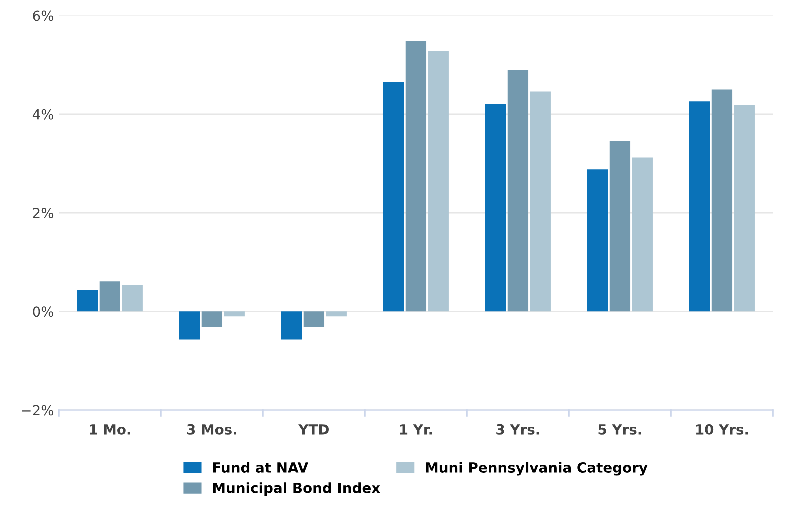 This screenshot has height=526, width=789. Describe the element at coordinates (537, 469) in the screenshot. I see `legend-label: Muni Pennsylvania Category` at that location.